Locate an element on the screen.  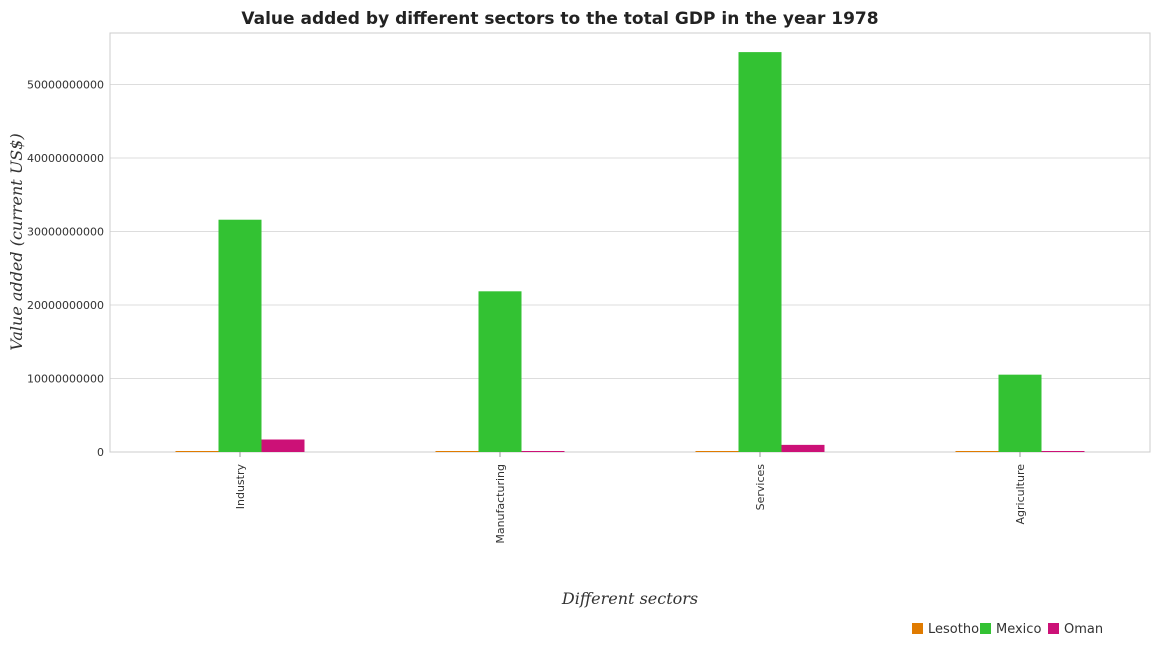
y-tick-label: 10000000000 is located at coordinates (65, 378).